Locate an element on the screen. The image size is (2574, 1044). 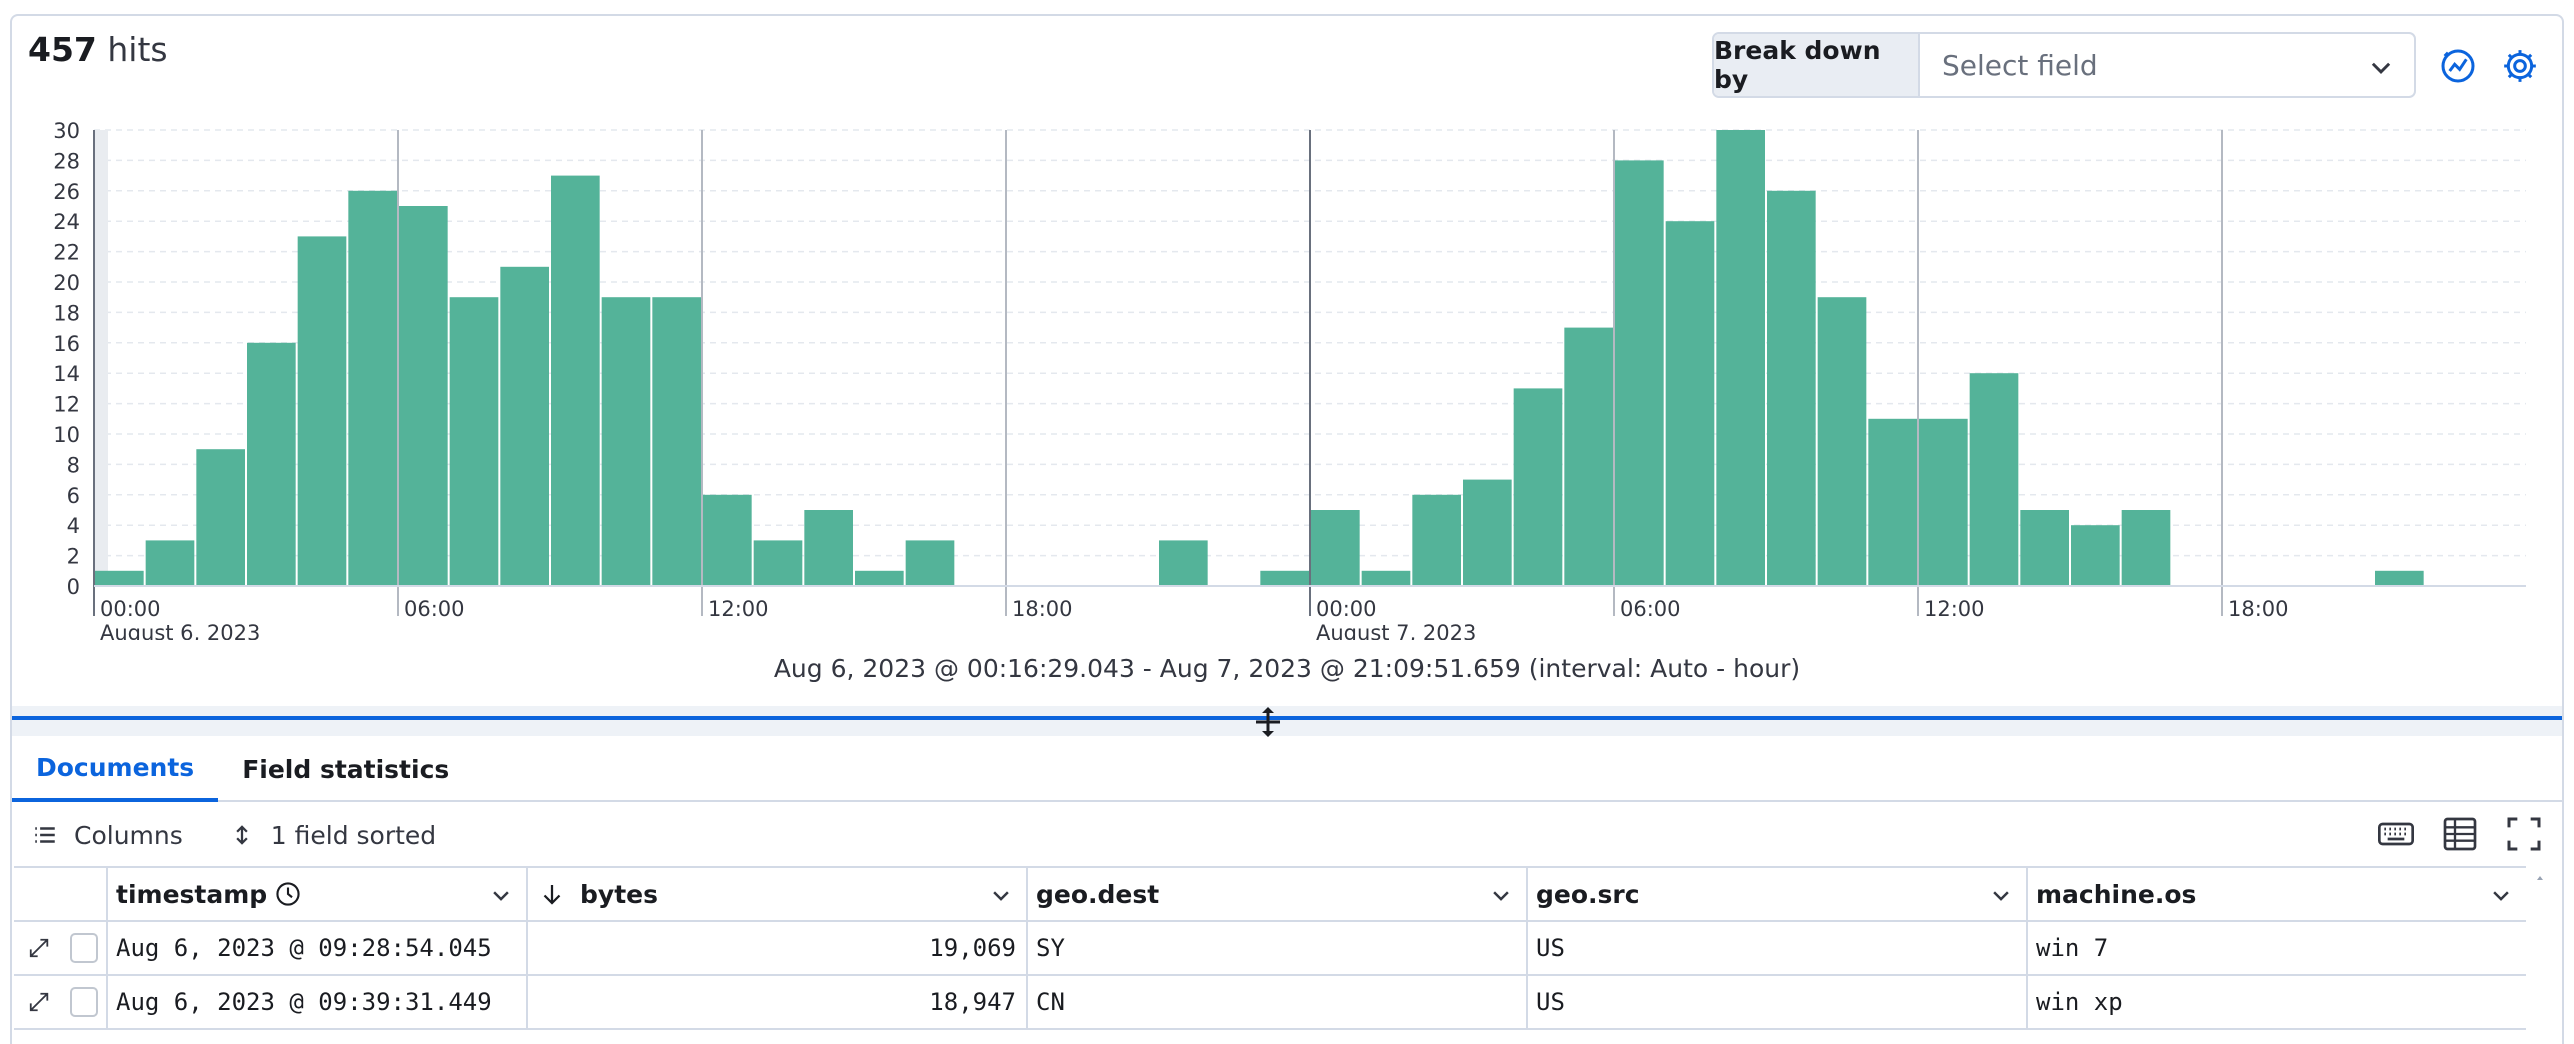
out-of-range-shade is located at coordinates (101, 358).